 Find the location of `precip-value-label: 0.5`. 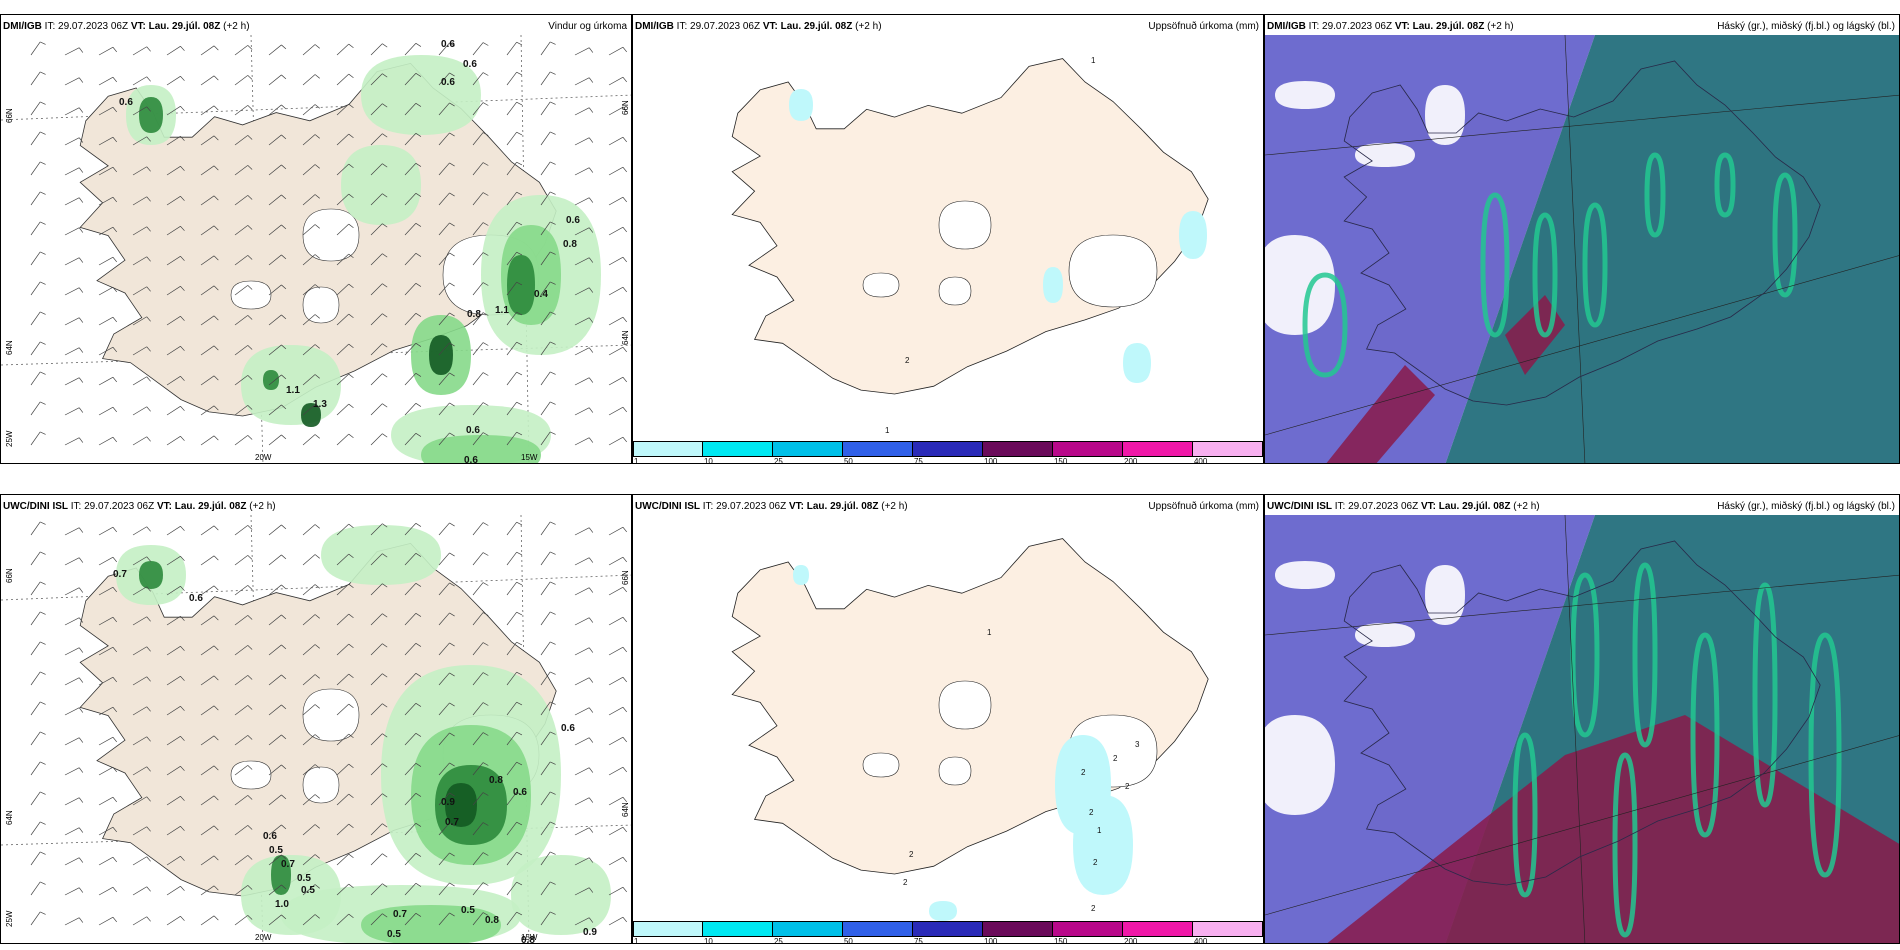

precip-value-label: 0.5 is located at coordinates (468, 910).